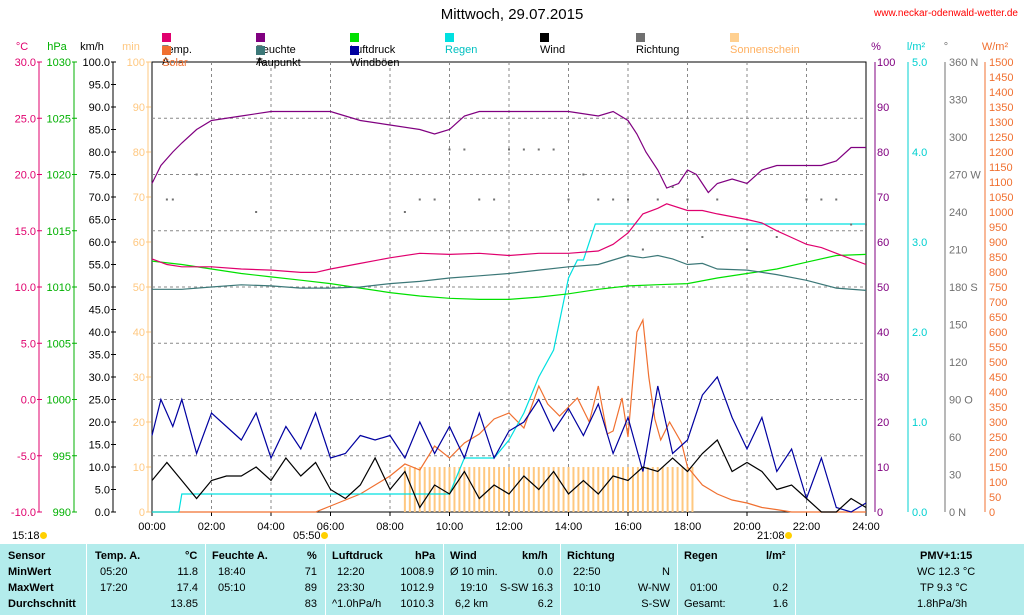 The image size is (1024, 615). What do you see at coordinates (963, 63) in the screenshot?
I see `axis-tick-label: 360 N` at bounding box center [963, 63].